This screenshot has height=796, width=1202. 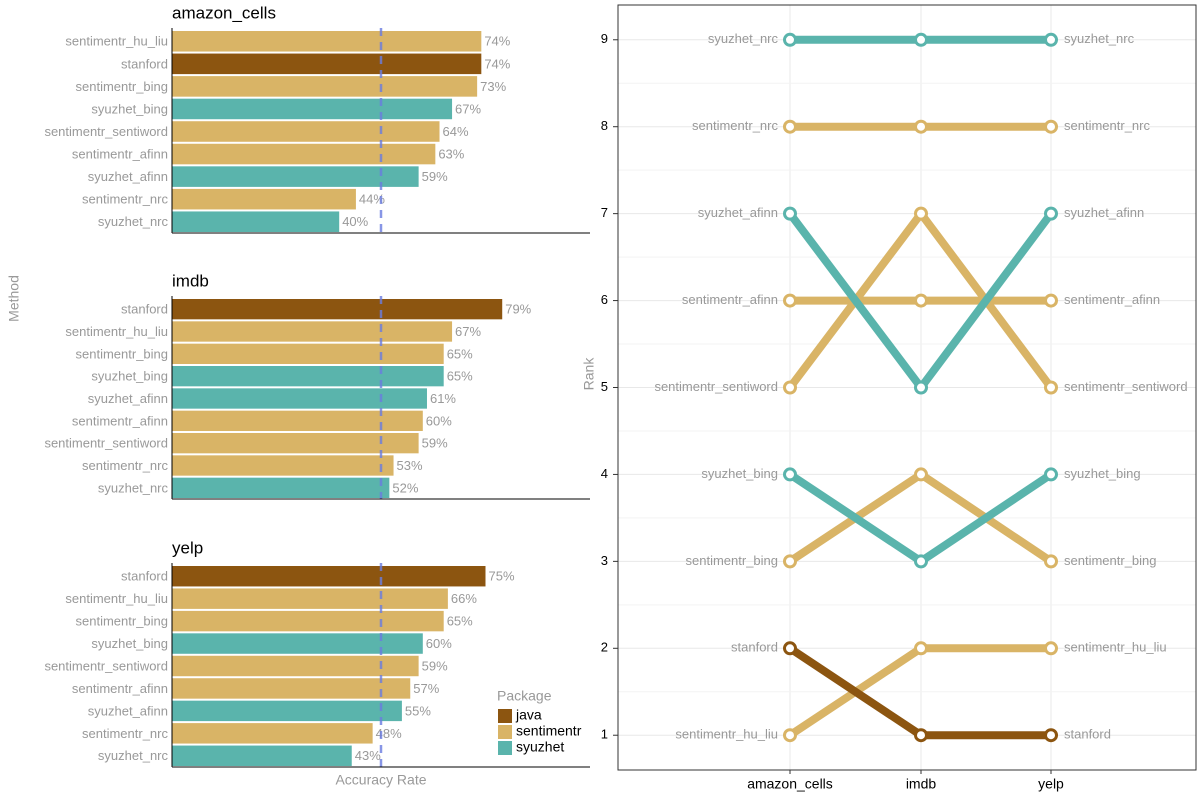 What do you see at coordinates (502, 576) in the screenshot?
I see `value-label: 75%` at bounding box center [502, 576].